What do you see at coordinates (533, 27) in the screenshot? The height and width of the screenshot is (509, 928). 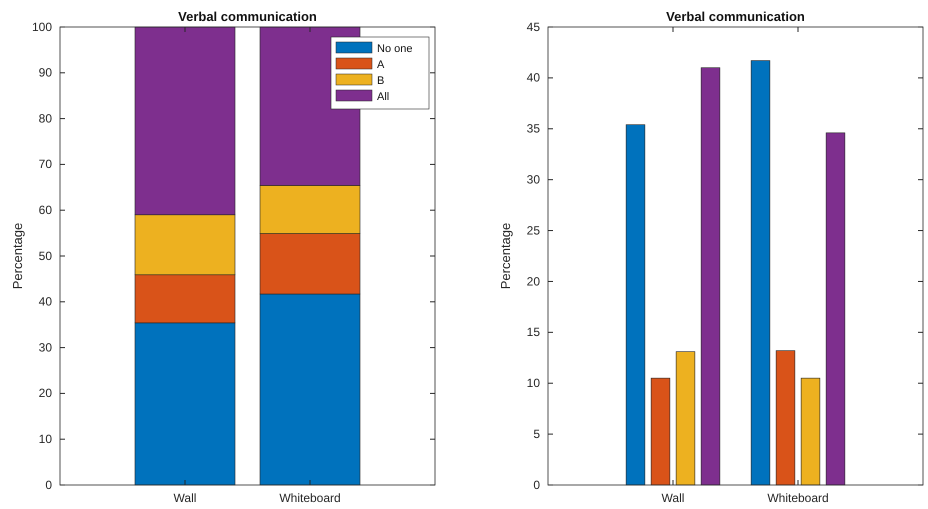 I see `y-tick-label: 45` at bounding box center [533, 27].